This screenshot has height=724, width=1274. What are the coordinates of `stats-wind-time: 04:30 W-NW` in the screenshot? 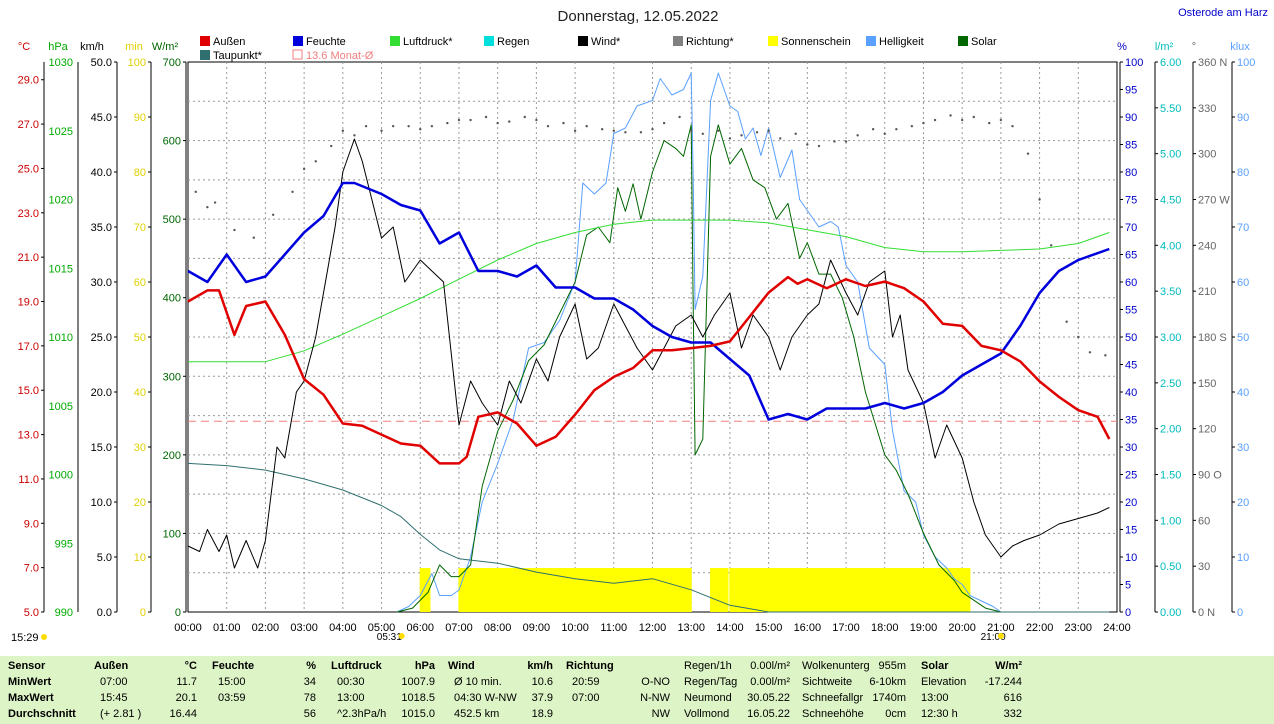 It's located at (485, 698).